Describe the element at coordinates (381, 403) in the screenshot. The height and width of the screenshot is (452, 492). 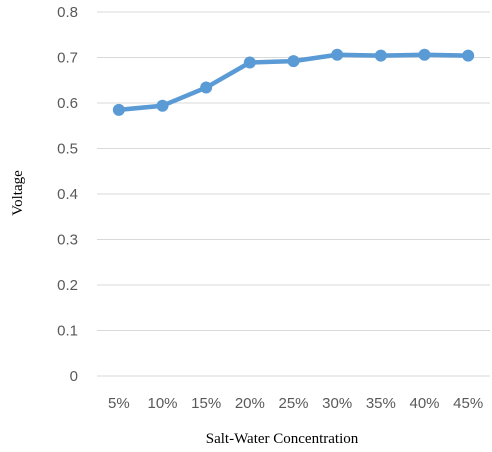
I see `x-tick-label: 35%` at that location.